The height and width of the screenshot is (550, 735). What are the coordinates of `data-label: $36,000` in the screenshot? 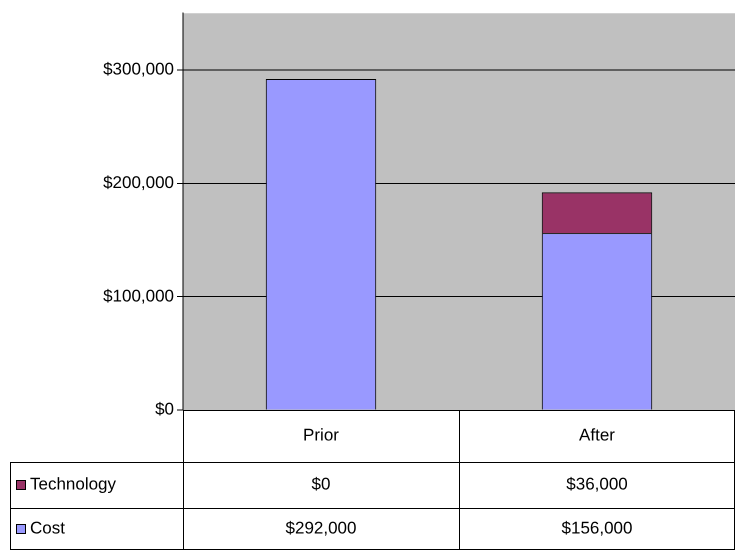 It's located at (597, 484).